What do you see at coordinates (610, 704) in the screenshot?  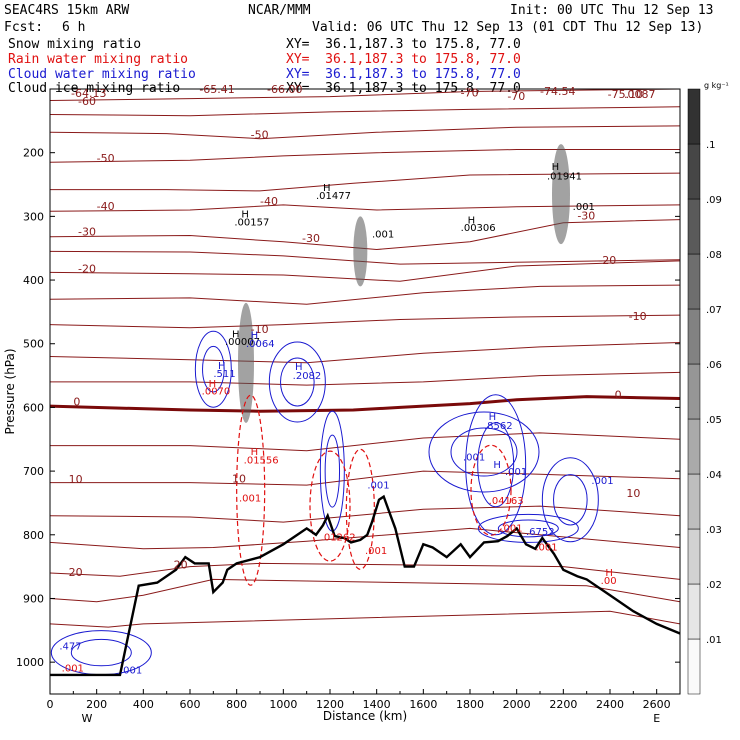 I see `x-tick-label: 2400` at bounding box center [610, 704].